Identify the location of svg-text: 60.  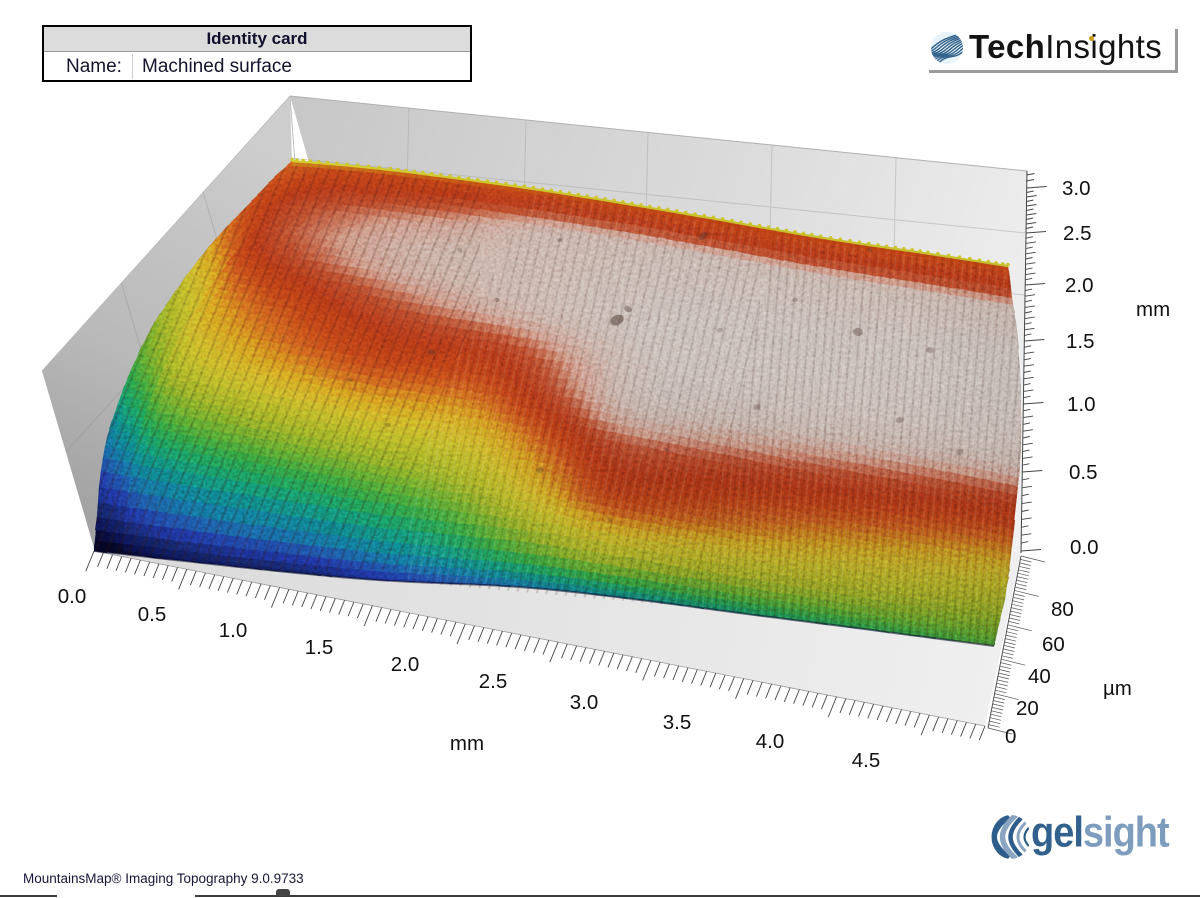
(1053, 644).